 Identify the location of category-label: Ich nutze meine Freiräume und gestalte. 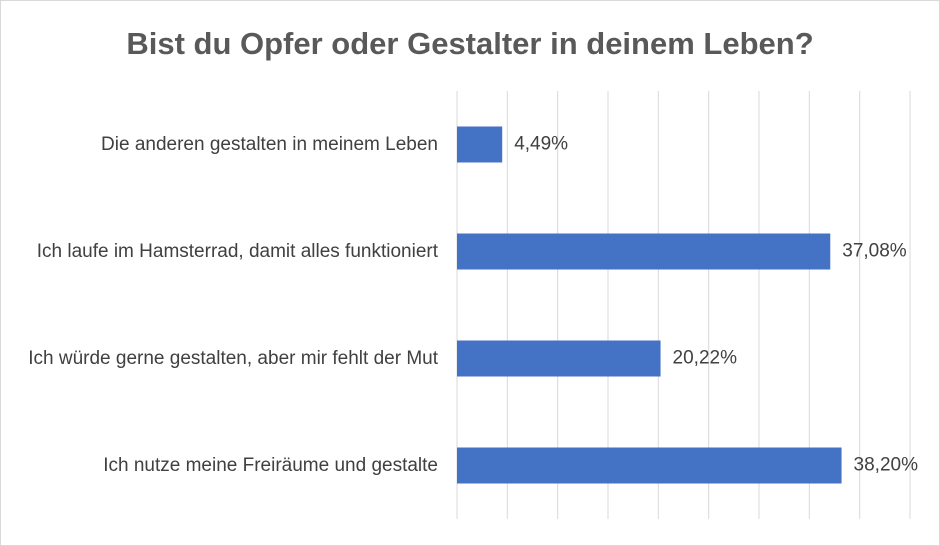
(270, 465).